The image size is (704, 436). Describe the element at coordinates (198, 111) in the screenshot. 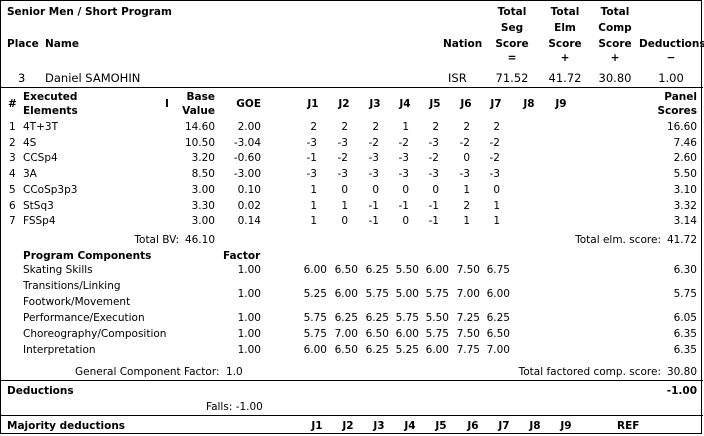

I see `base-header-2: Value` at that location.